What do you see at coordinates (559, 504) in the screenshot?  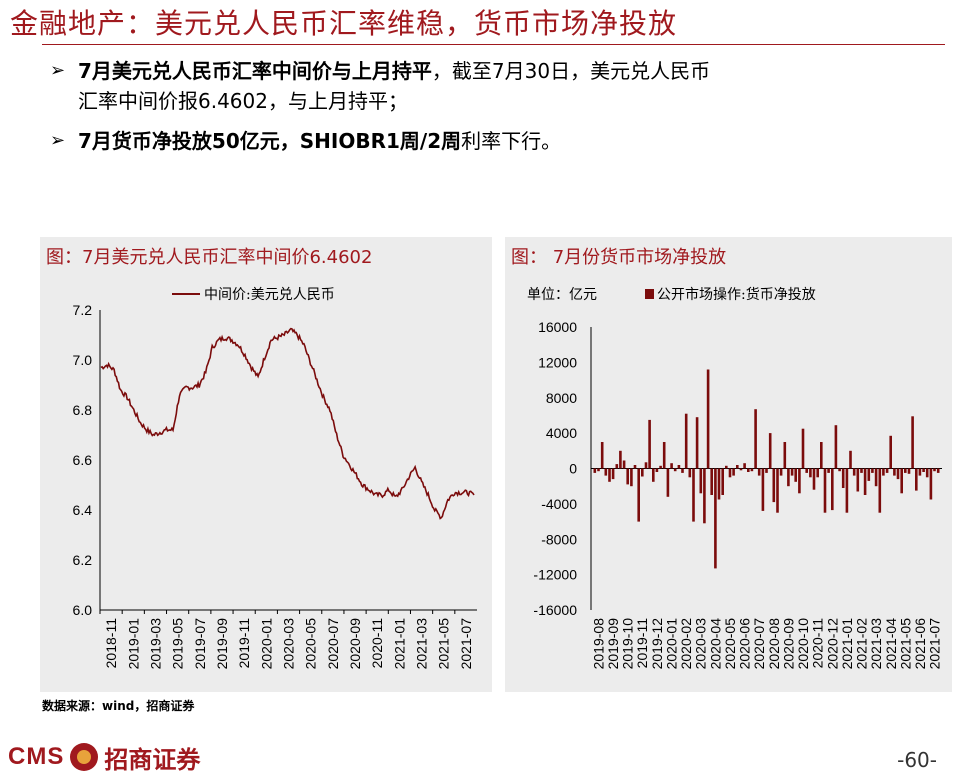 I see `liquidity-y-tick-label: -4000` at bounding box center [559, 504].